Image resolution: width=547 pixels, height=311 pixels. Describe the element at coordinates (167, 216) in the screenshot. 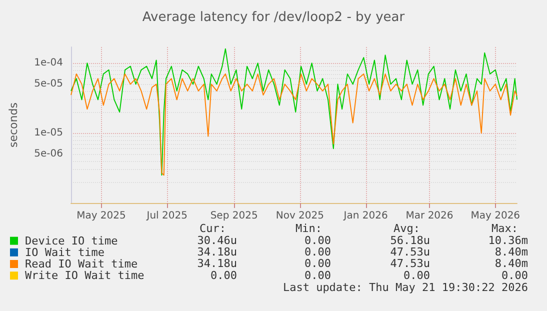

I see `x-tick-label: Jul 2025` at that location.